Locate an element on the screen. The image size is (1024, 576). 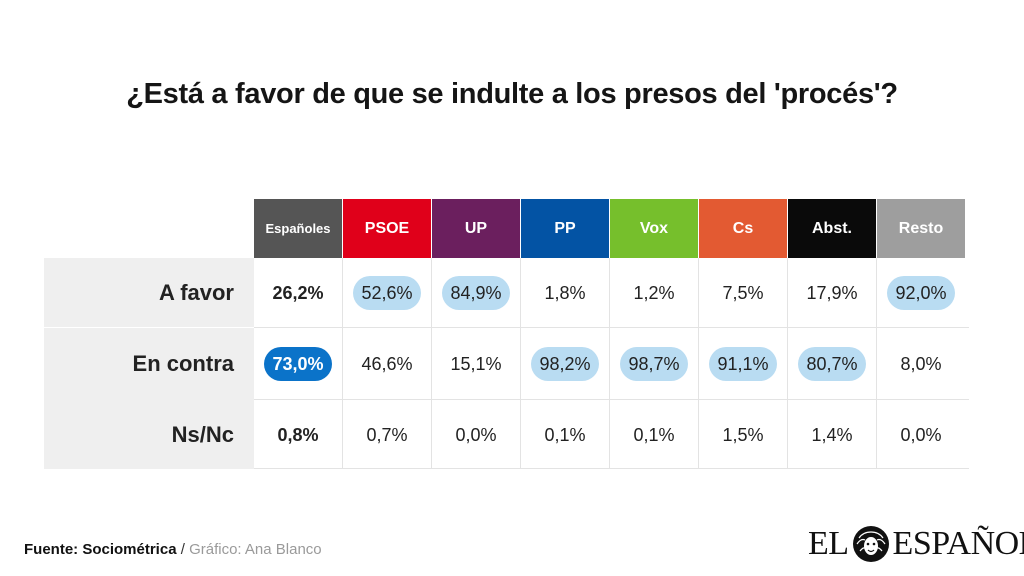
cell-value: 1,4% is located at coordinates (832, 434).